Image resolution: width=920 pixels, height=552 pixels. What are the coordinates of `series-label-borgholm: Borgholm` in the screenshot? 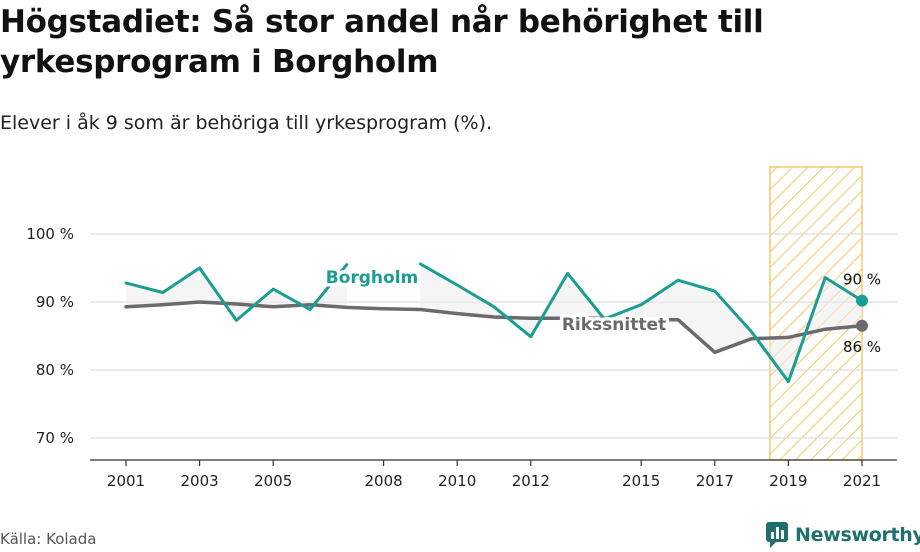 It's located at (372, 278).